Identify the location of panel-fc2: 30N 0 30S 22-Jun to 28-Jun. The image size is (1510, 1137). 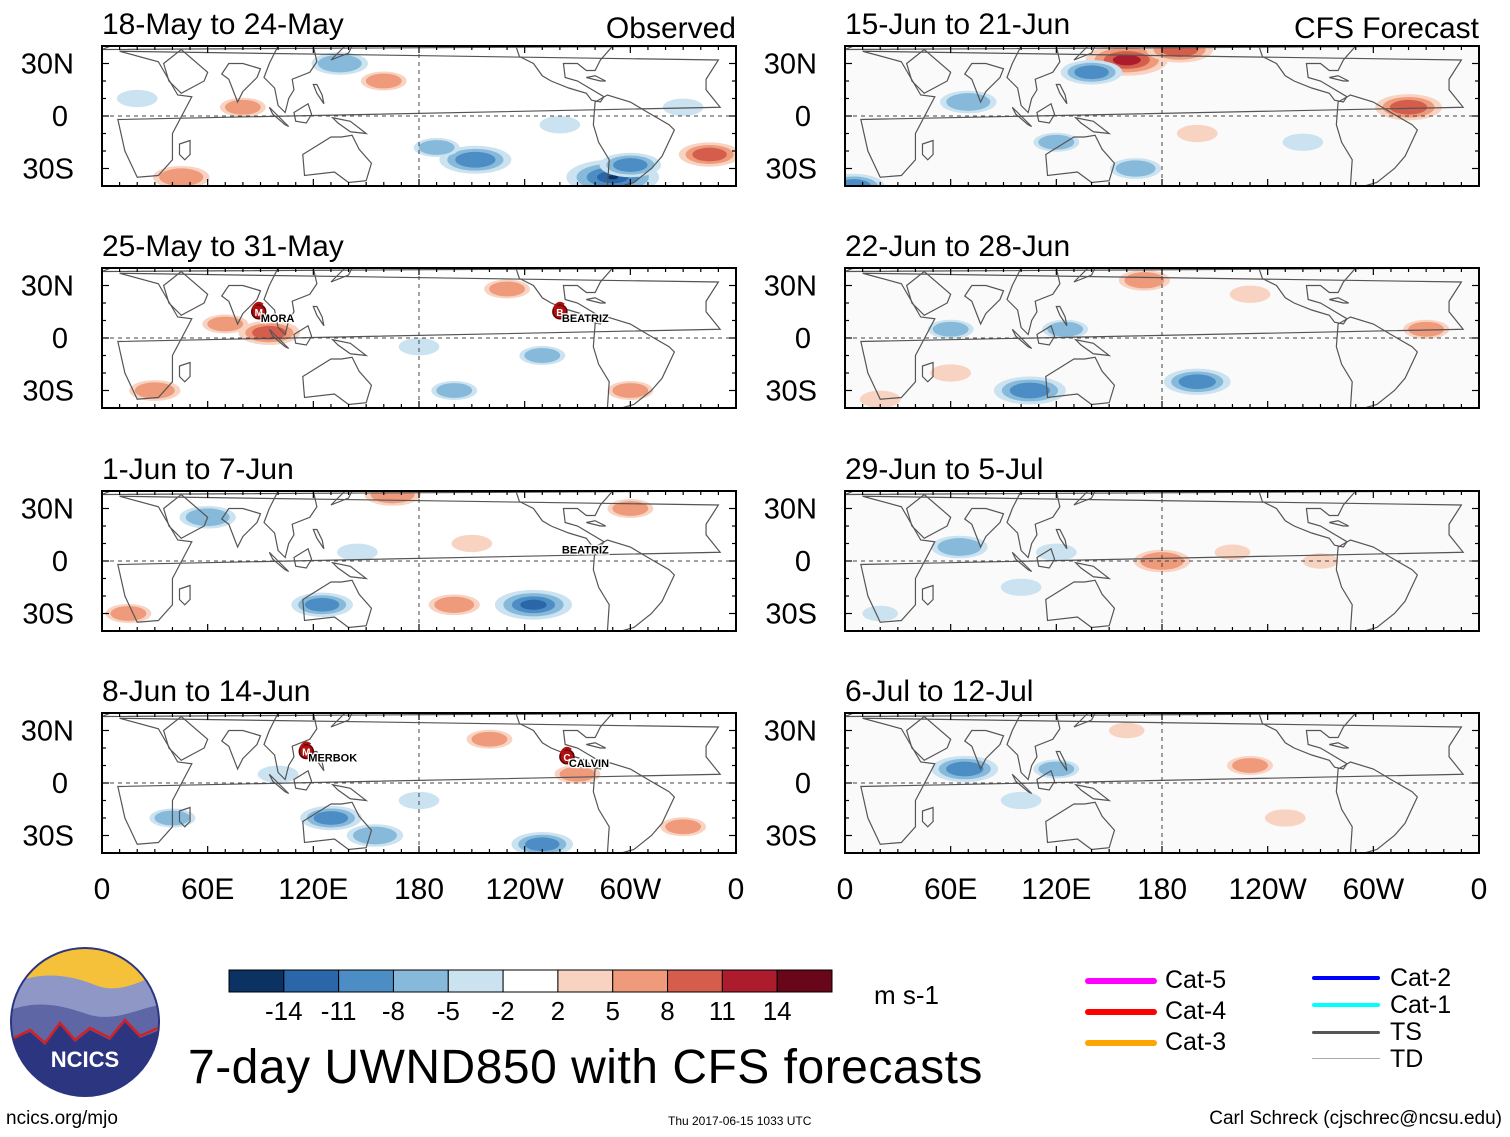
(1122, 319).